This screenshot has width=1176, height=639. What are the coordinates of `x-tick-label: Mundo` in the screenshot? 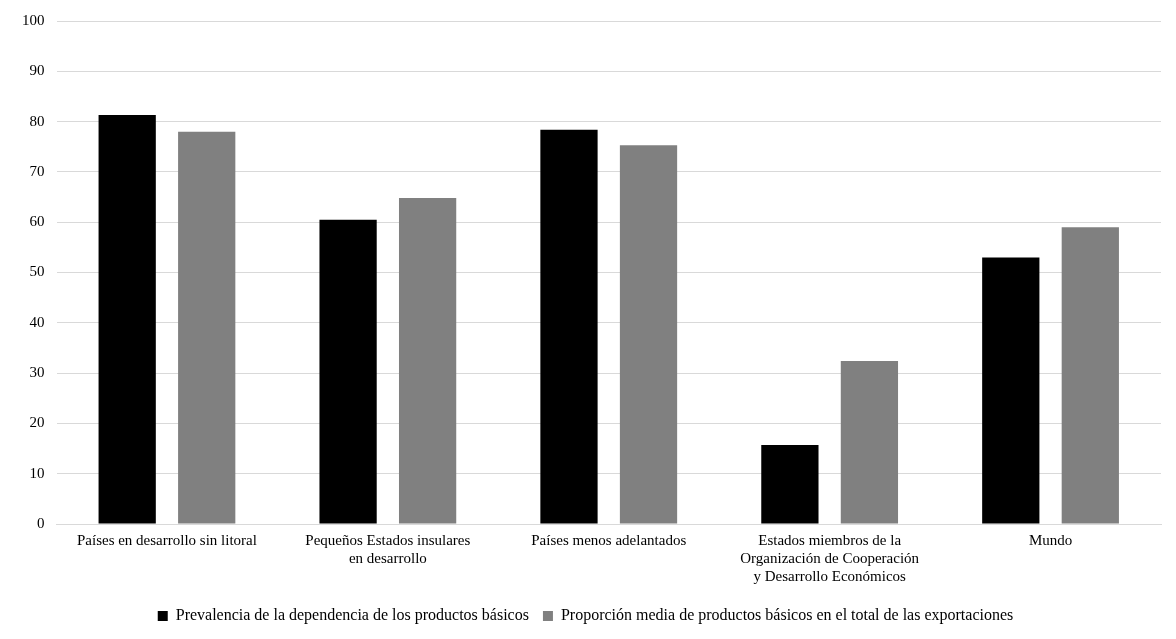 It's located at (1050, 539).